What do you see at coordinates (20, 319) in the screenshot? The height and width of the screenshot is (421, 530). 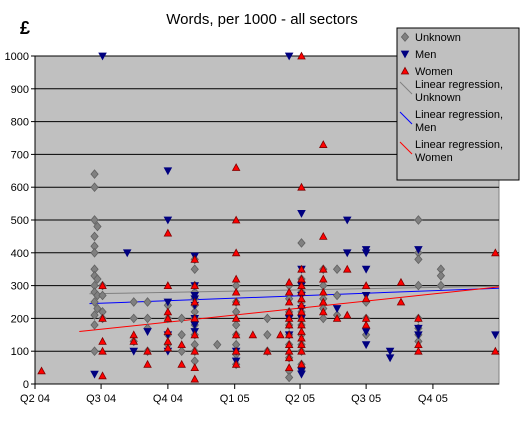 I see `y-tick-label: 200` at bounding box center [20, 319].